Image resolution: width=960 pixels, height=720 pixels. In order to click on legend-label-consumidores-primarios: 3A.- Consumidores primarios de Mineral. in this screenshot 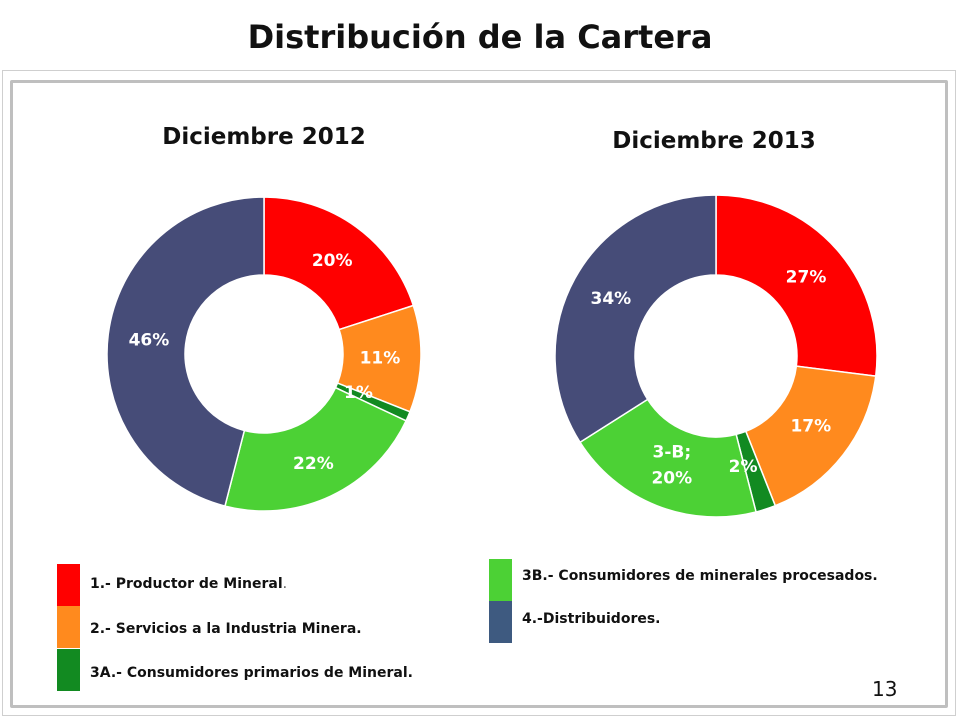, I will do `click(251, 673)`.